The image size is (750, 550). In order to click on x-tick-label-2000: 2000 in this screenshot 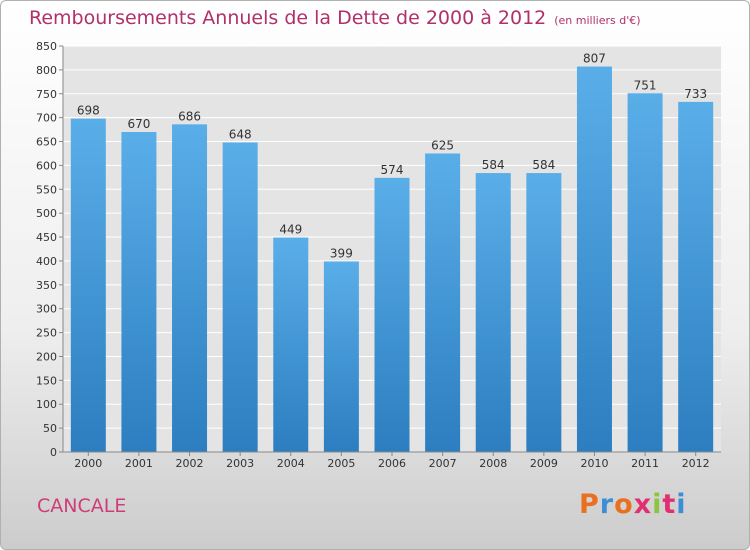, I will do `click(88, 463)`.